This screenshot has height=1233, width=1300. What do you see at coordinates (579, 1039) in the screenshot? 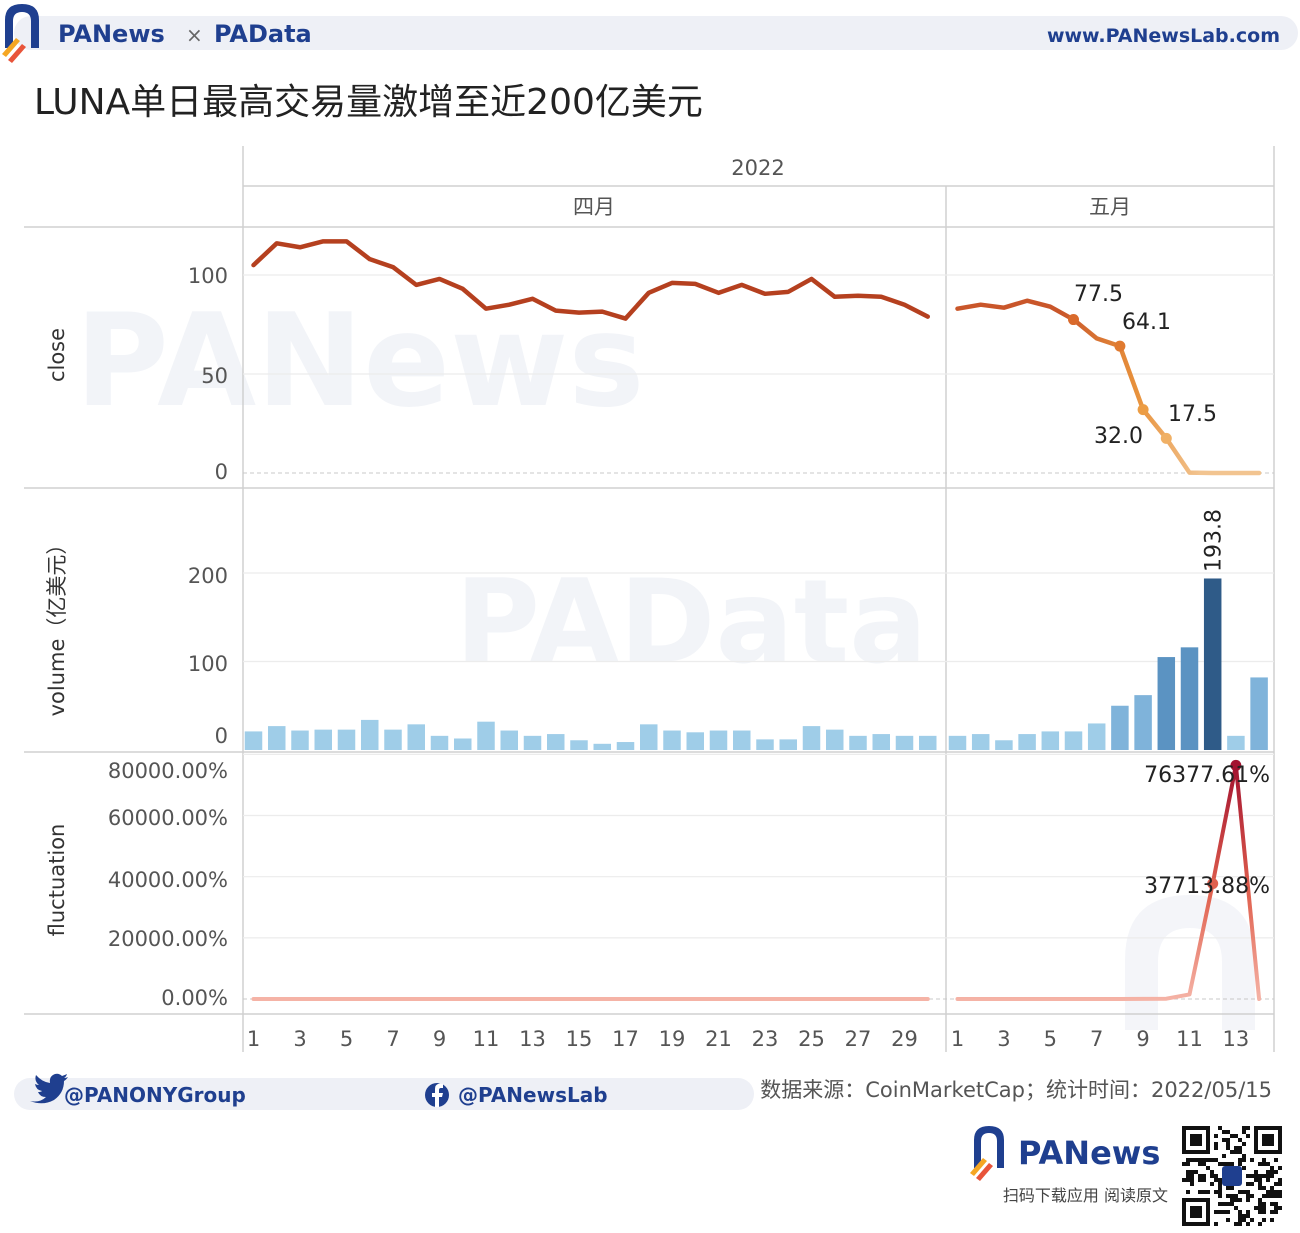
I see `x-tick-label: 15` at bounding box center [579, 1039].